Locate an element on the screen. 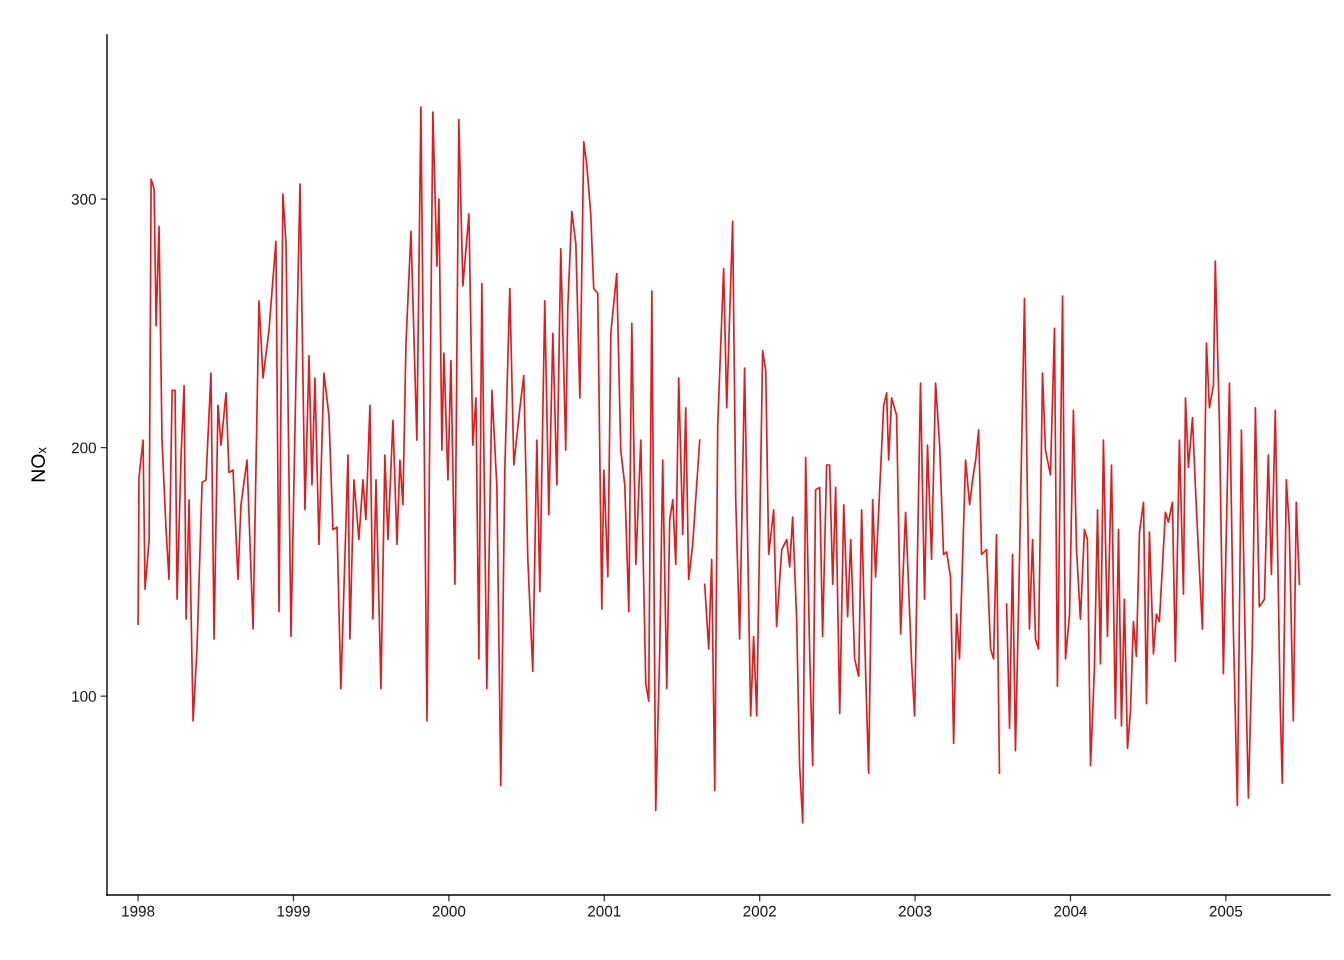 Image resolution: width=1344 pixels, height=960 pixels. y-tick-label: 100 is located at coordinates (84, 696).